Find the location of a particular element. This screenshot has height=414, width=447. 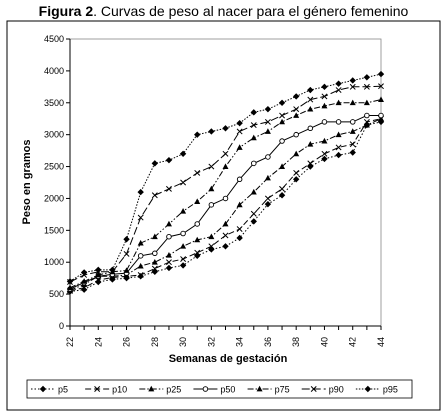

x-tick-label: 30 is located at coordinates (183, 342).